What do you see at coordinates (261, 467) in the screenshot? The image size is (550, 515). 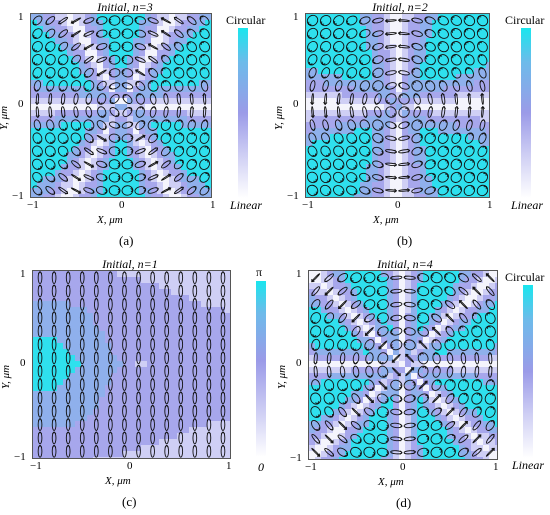 I see `colorbar-bottom-label: 0` at bounding box center [261, 467].